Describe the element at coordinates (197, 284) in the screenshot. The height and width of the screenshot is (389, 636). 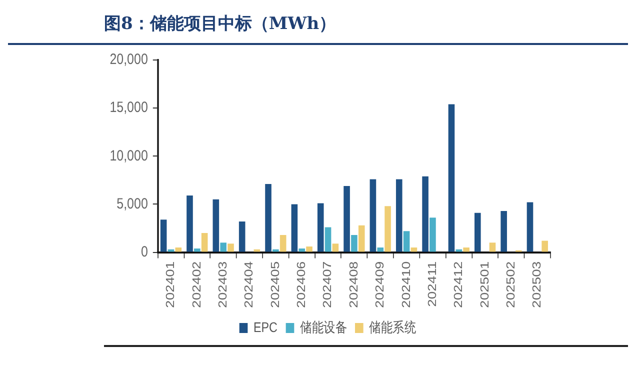
I see `x-tick-label: 202402` at that location.